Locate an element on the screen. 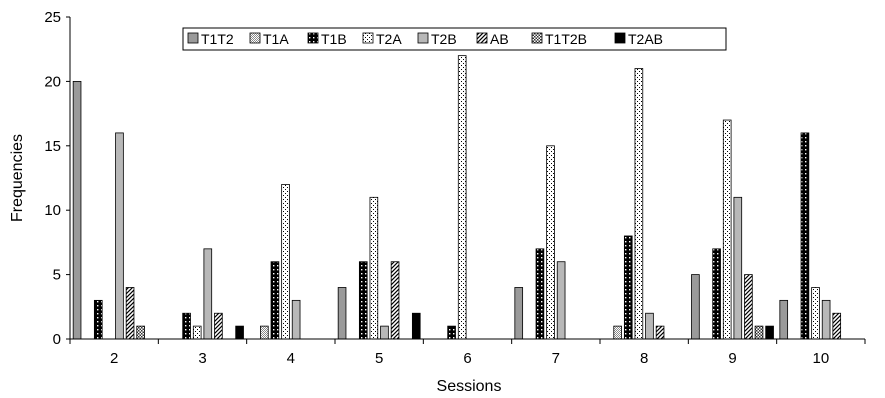 Image resolution: width=885 pixels, height=398 pixels. legend-swatch-t1t2b is located at coordinates (537, 38).